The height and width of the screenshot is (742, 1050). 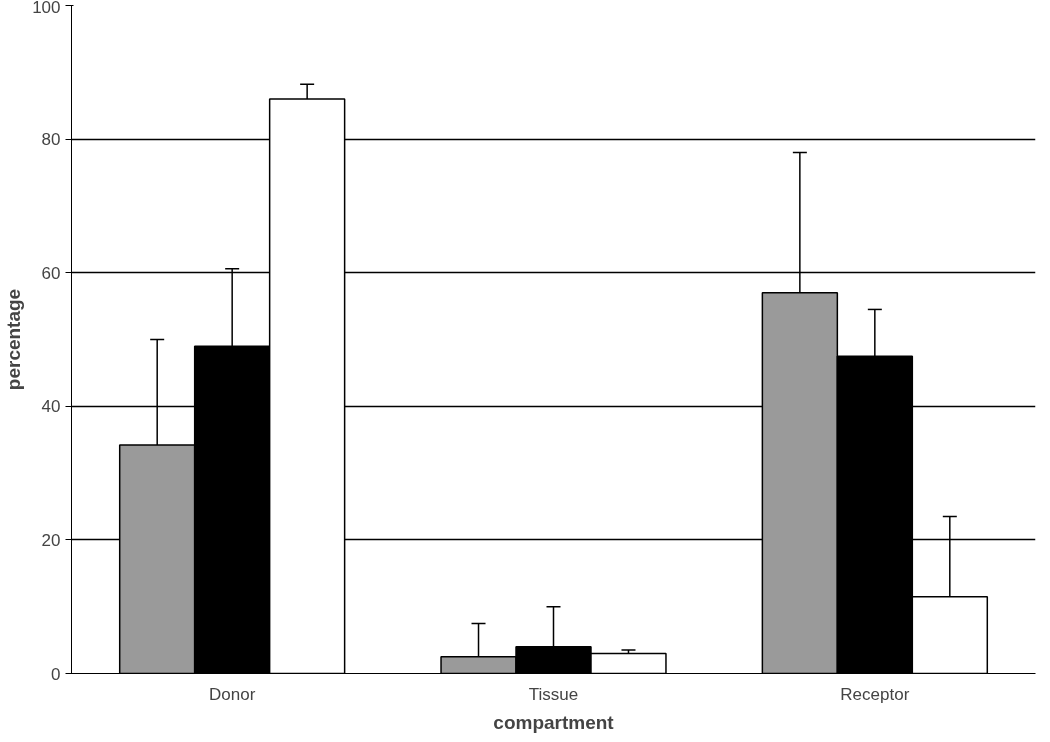 What do you see at coordinates (51, 140) in the screenshot?
I see `y-tick-label: 80` at bounding box center [51, 140].